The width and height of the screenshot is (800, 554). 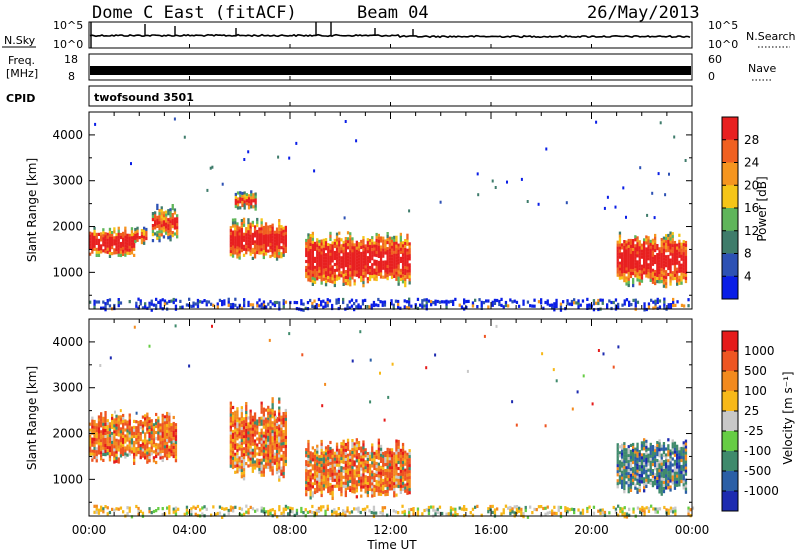 What do you see at coordinates (730, 401) in the screenshot?
I see `colorbar-segment` at bounding box center [730, 401].